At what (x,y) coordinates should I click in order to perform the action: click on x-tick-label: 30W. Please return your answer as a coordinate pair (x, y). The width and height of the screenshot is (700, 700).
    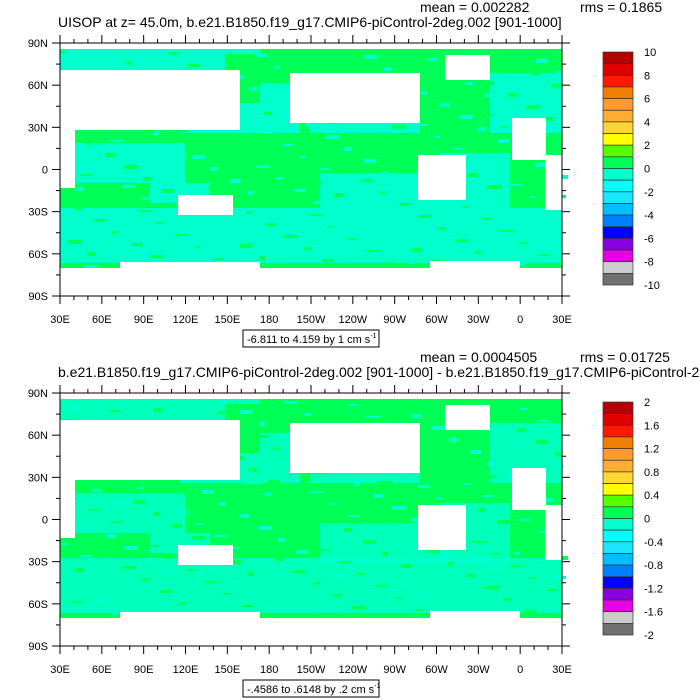
    Looking at the image, I should click on (478, 320).